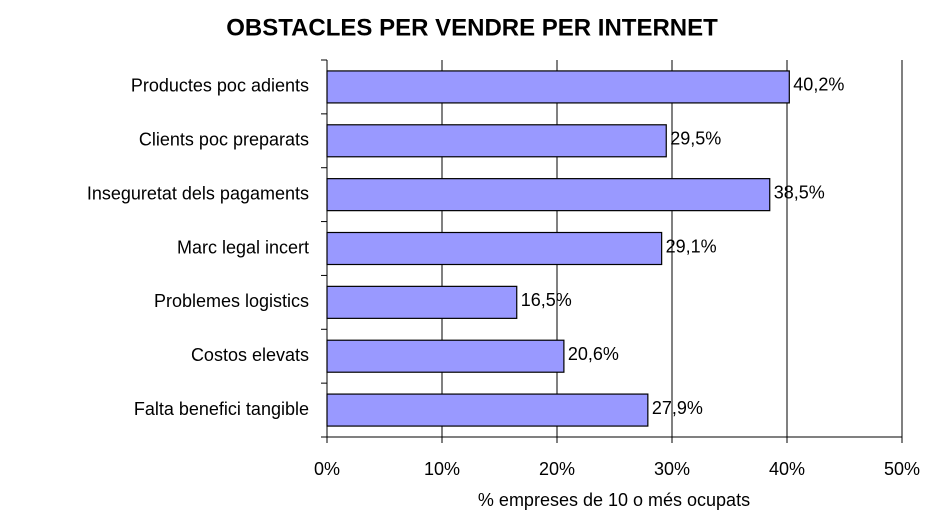  I want to click on x-axis-label: % empreses de 10 o més ocupats, so click(614, 500).